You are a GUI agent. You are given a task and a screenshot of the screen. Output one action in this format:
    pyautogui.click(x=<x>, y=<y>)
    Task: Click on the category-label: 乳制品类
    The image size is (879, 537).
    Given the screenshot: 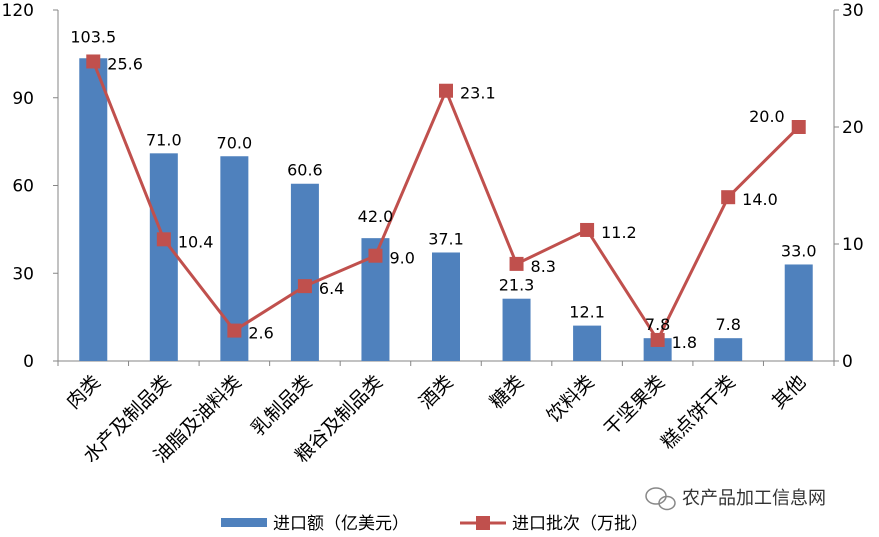 What is the action you would take?
    pyautogui.click(x=281, y=405)
    